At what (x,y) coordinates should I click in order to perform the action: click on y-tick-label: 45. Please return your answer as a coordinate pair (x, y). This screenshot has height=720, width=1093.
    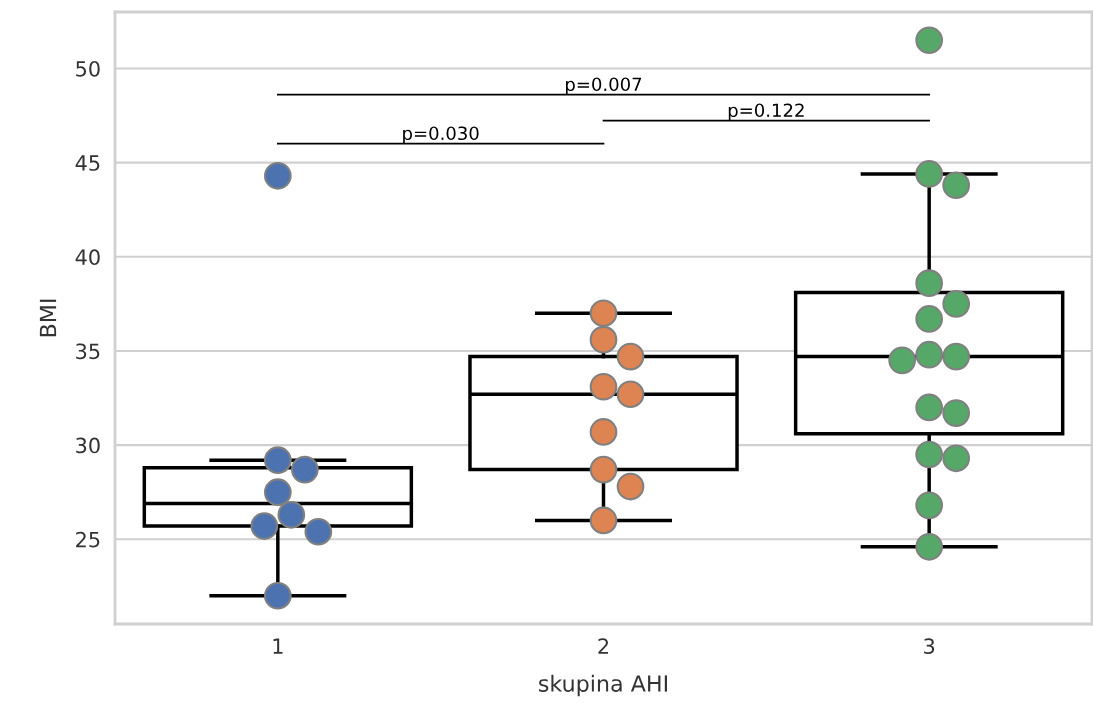
    Looking at the image, I should click on (87, 163).